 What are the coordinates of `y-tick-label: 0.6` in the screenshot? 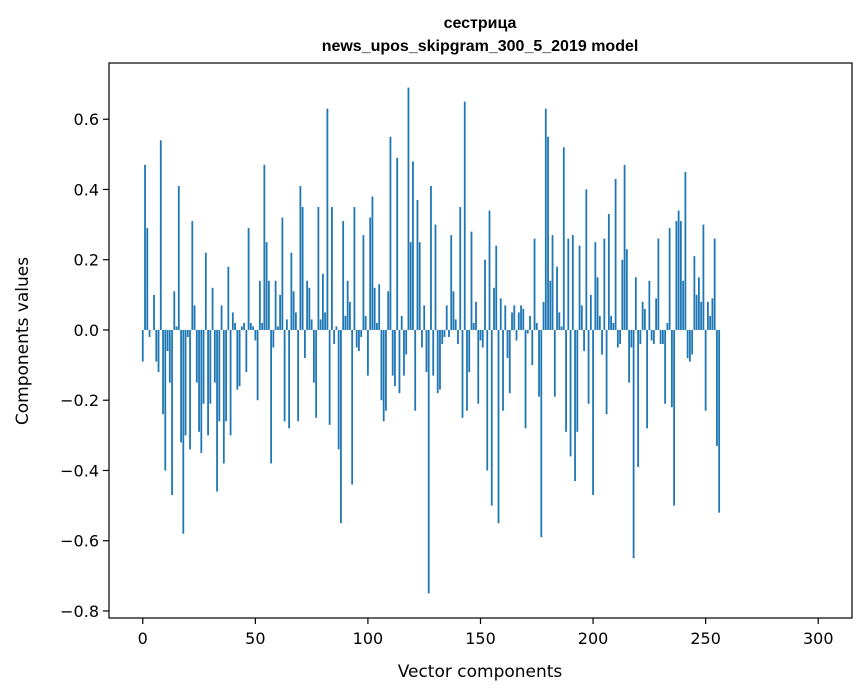 It's located at (86, 119).